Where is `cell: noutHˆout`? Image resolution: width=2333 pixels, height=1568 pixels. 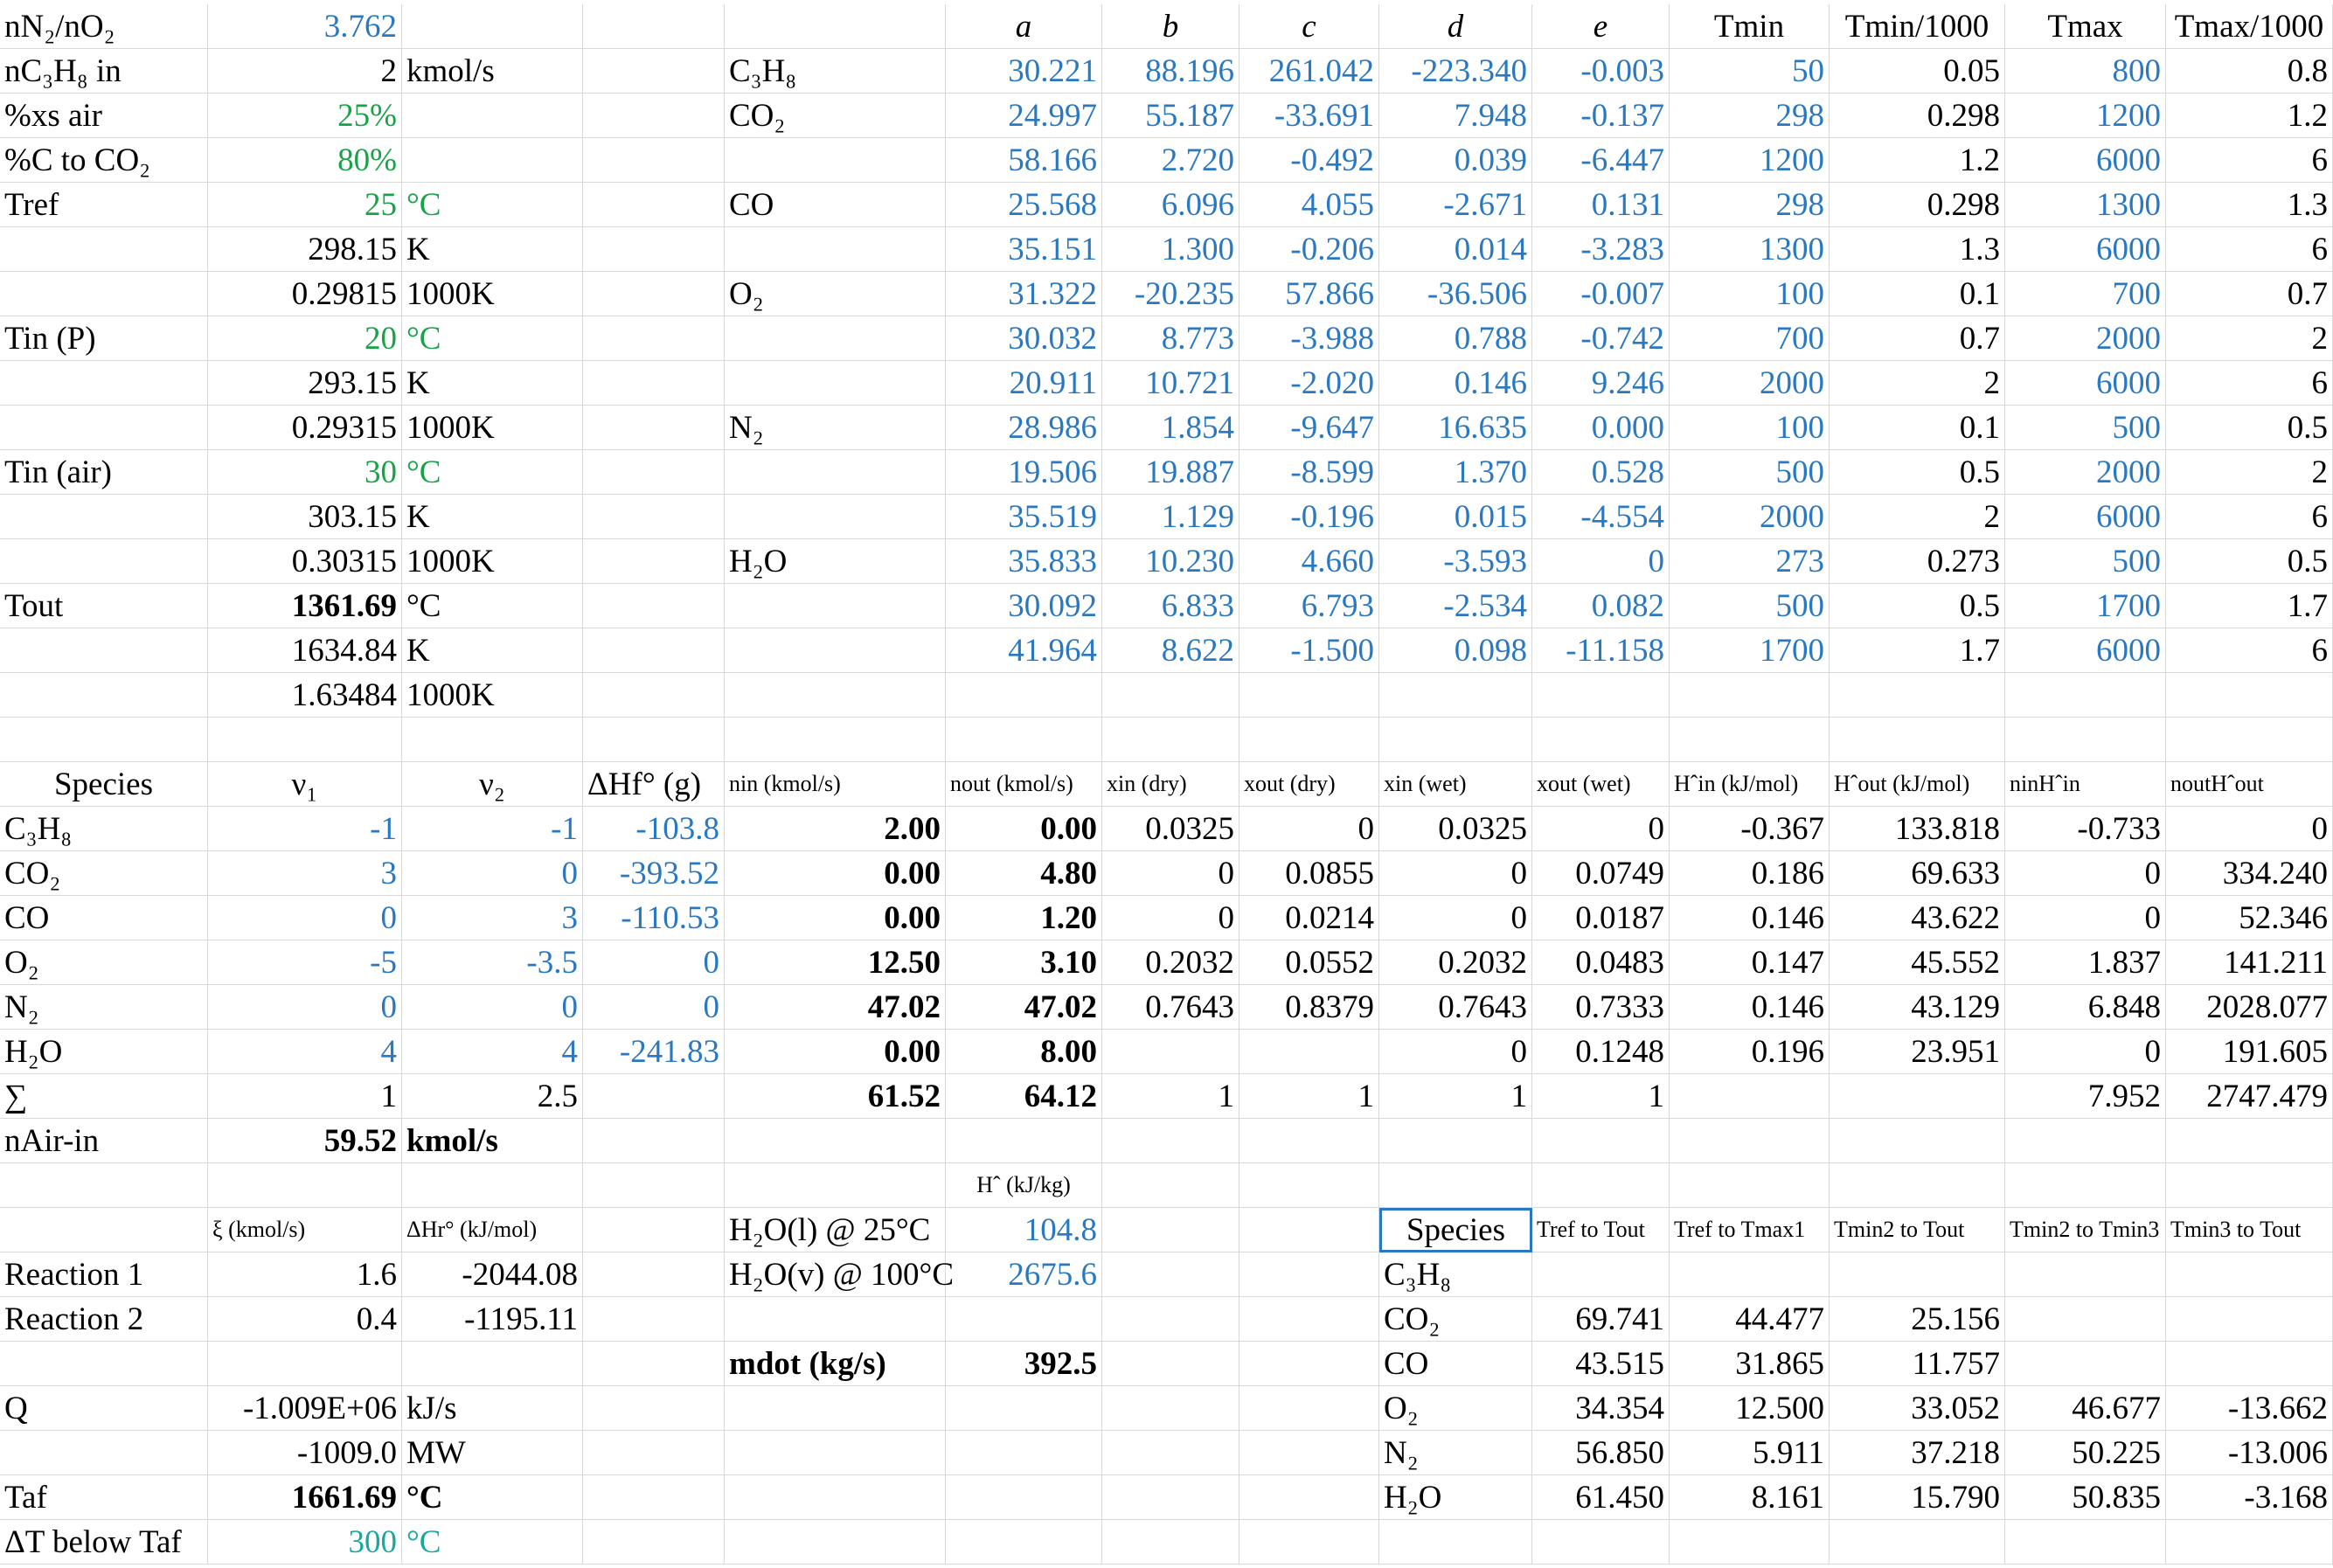
cell: noutHˆout is located at coordinates (2249, 785).